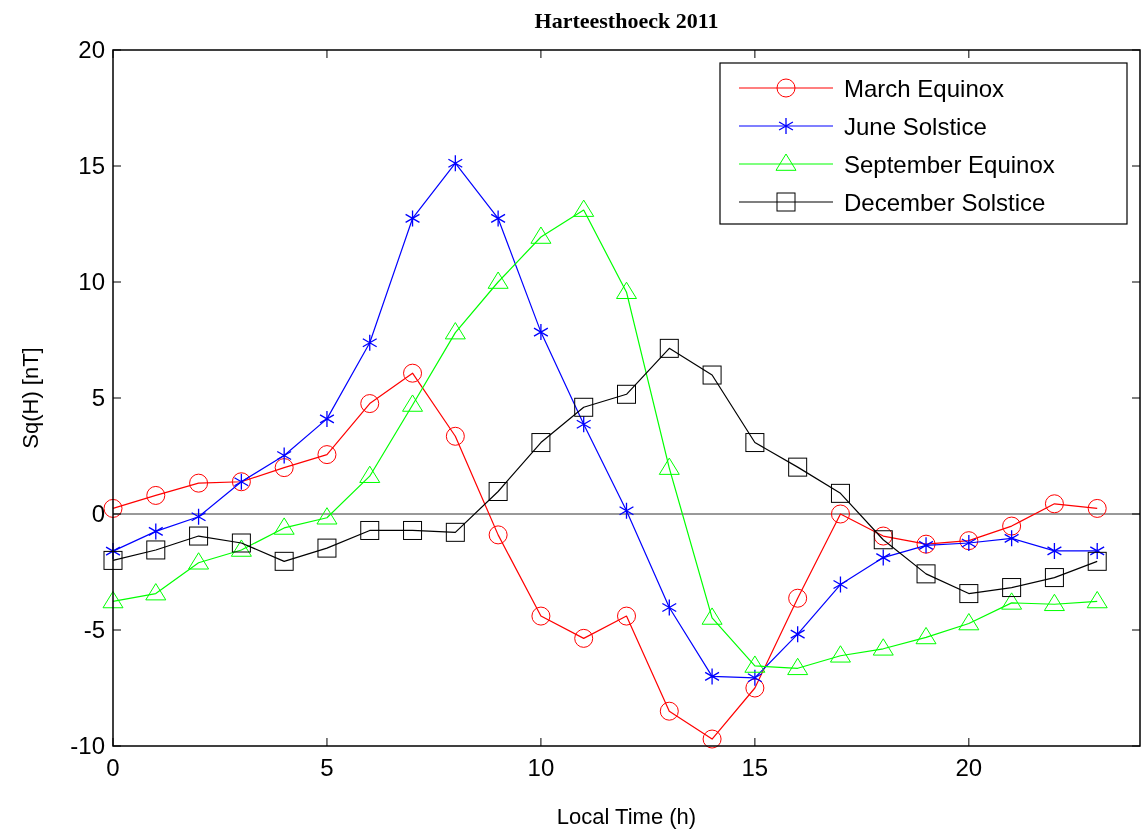 The image size is (1143, 832). I want to click on y-tick-label: 15, so click(91, 165).